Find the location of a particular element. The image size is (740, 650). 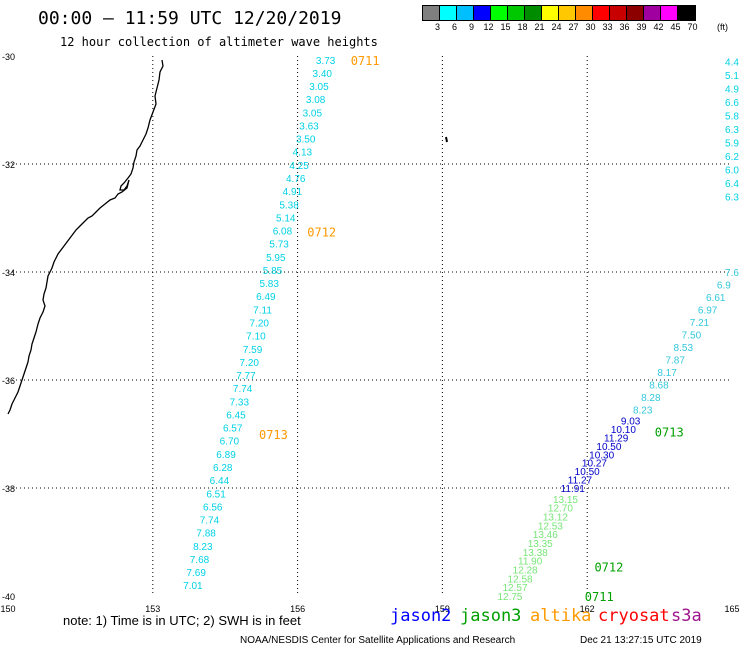

legend-jason3: jason3 is located at coordinates (491, 616).